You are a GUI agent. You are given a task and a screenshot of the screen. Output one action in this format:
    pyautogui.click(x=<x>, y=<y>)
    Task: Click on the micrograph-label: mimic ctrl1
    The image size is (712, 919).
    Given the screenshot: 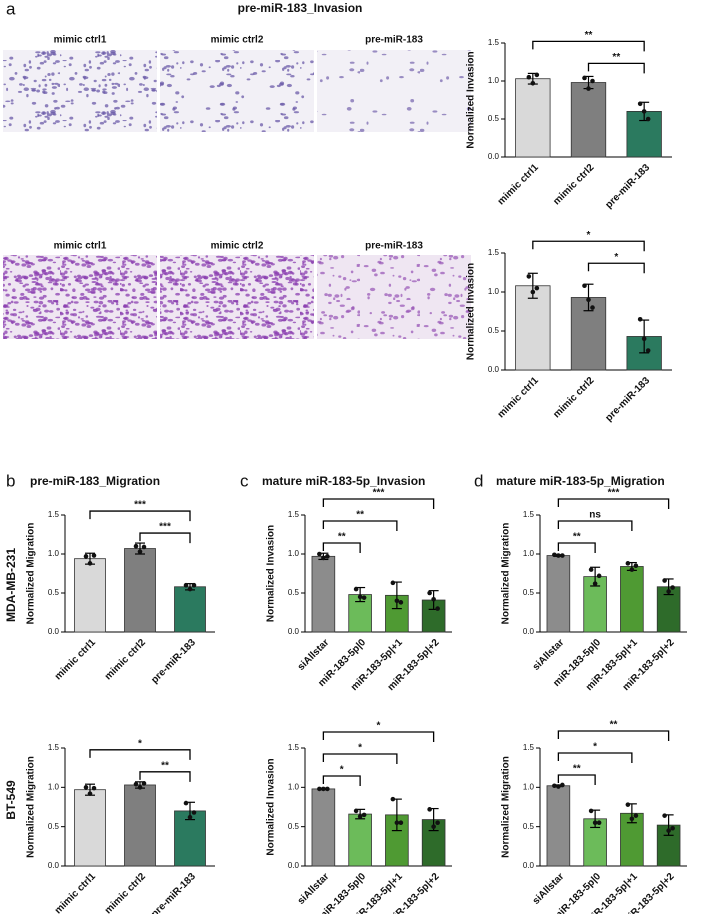 What is the action you would take?
    pyautogui.click(x=80, y=40)
    